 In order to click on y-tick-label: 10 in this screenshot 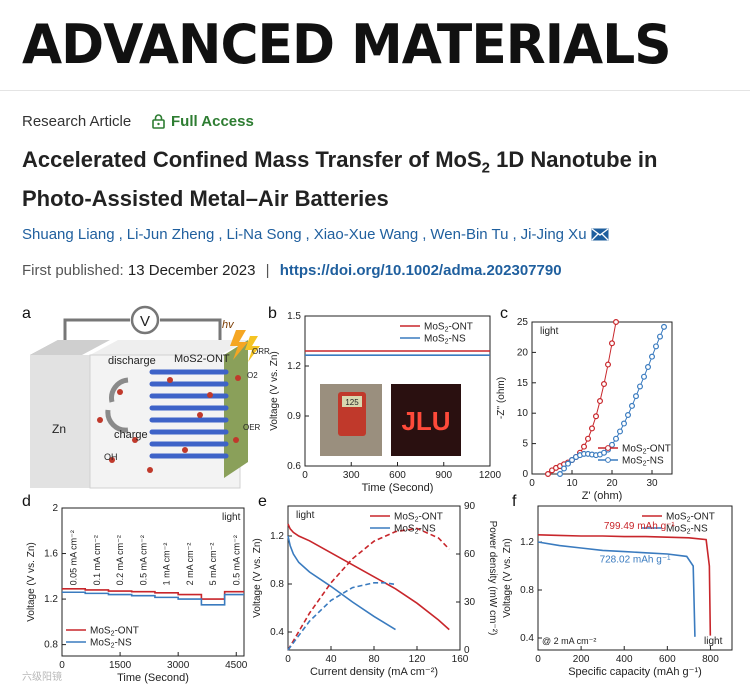, I will do `click(523, 413)`.